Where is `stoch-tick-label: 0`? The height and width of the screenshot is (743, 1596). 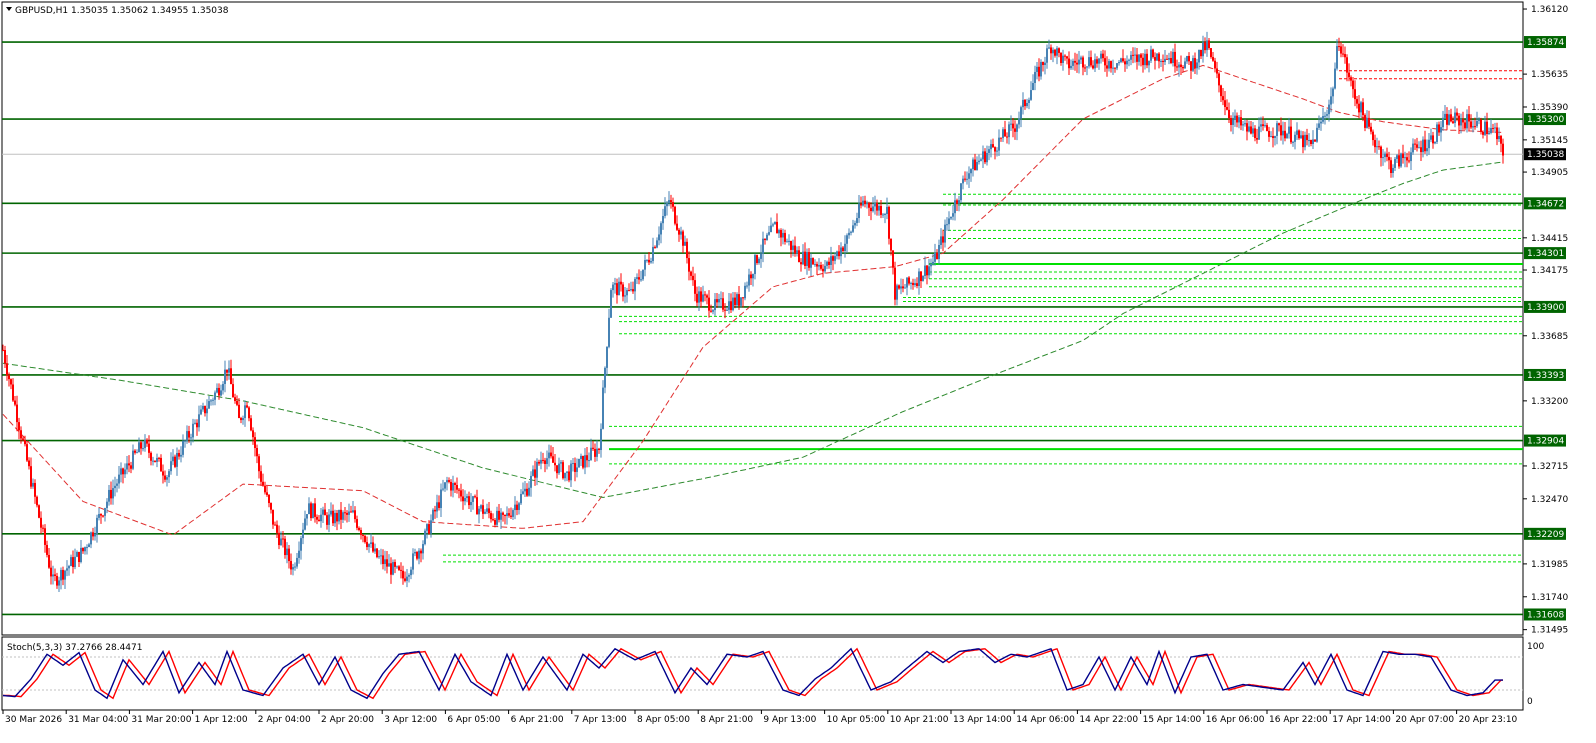
stoch-tick-label: 0 is located at coordinates (1530, 702).